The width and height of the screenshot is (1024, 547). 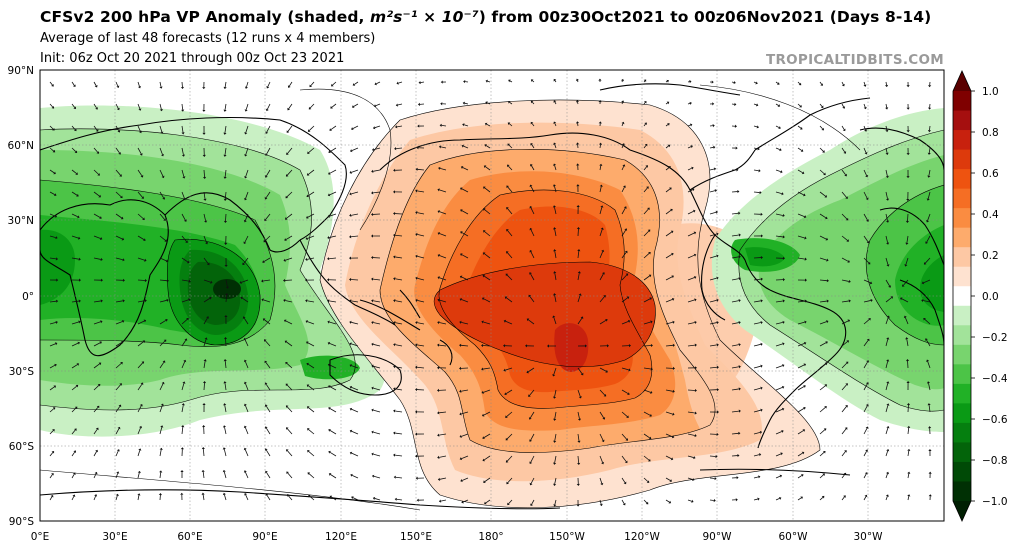 I want to click on lat-label-90n: 90°N, so click(x=21, y=71).